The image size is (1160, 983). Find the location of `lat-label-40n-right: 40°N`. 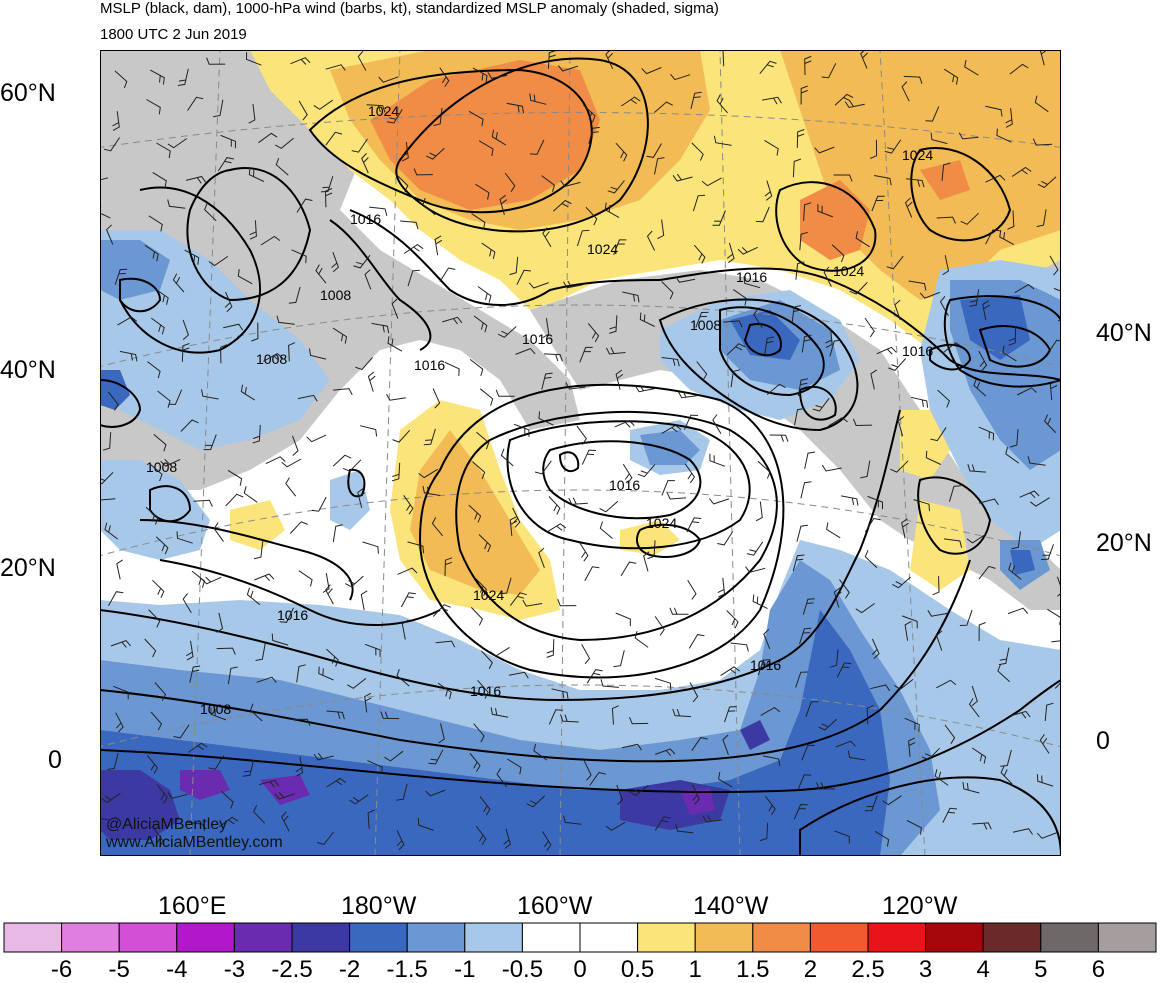

lat-label-40n-right: 40°N is located at coordinates (1124, 333).